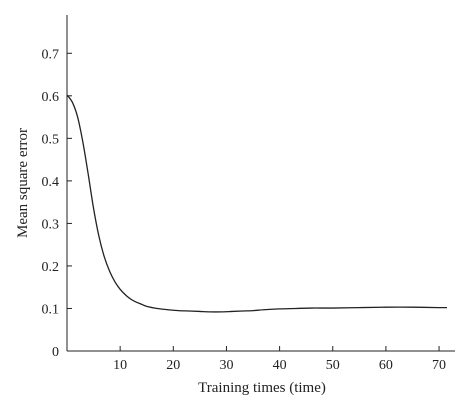 The height and width of the screenshot is (415, 474). I want to click on y-tick-label: 0.6, so click(51, 97).